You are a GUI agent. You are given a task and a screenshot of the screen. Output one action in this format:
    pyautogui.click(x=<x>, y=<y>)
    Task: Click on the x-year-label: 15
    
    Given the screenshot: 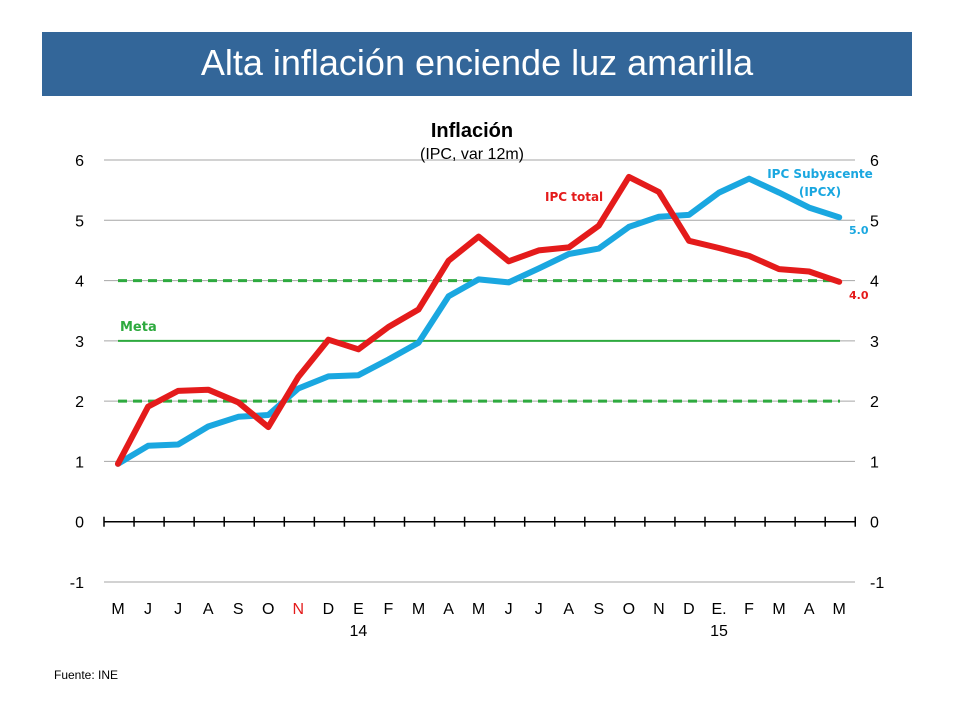 What is the action you would take?
    pyautogui.click(x=719, y=631)
    